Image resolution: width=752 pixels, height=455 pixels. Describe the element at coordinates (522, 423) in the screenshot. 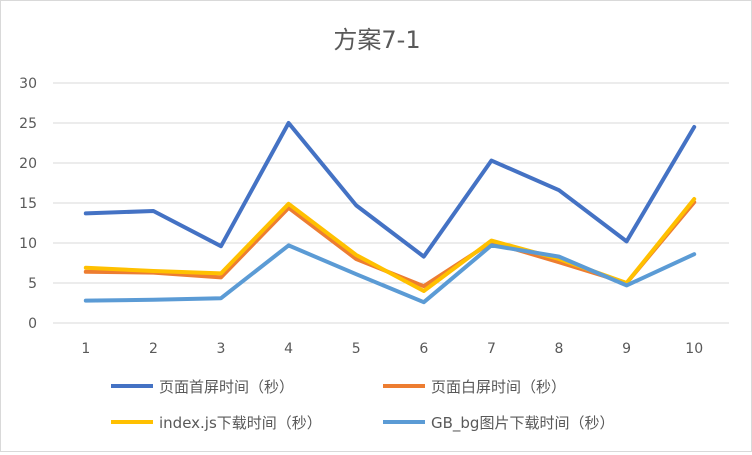

I see `legend-label: GB_bg图片下载时间（秒）` at that location.